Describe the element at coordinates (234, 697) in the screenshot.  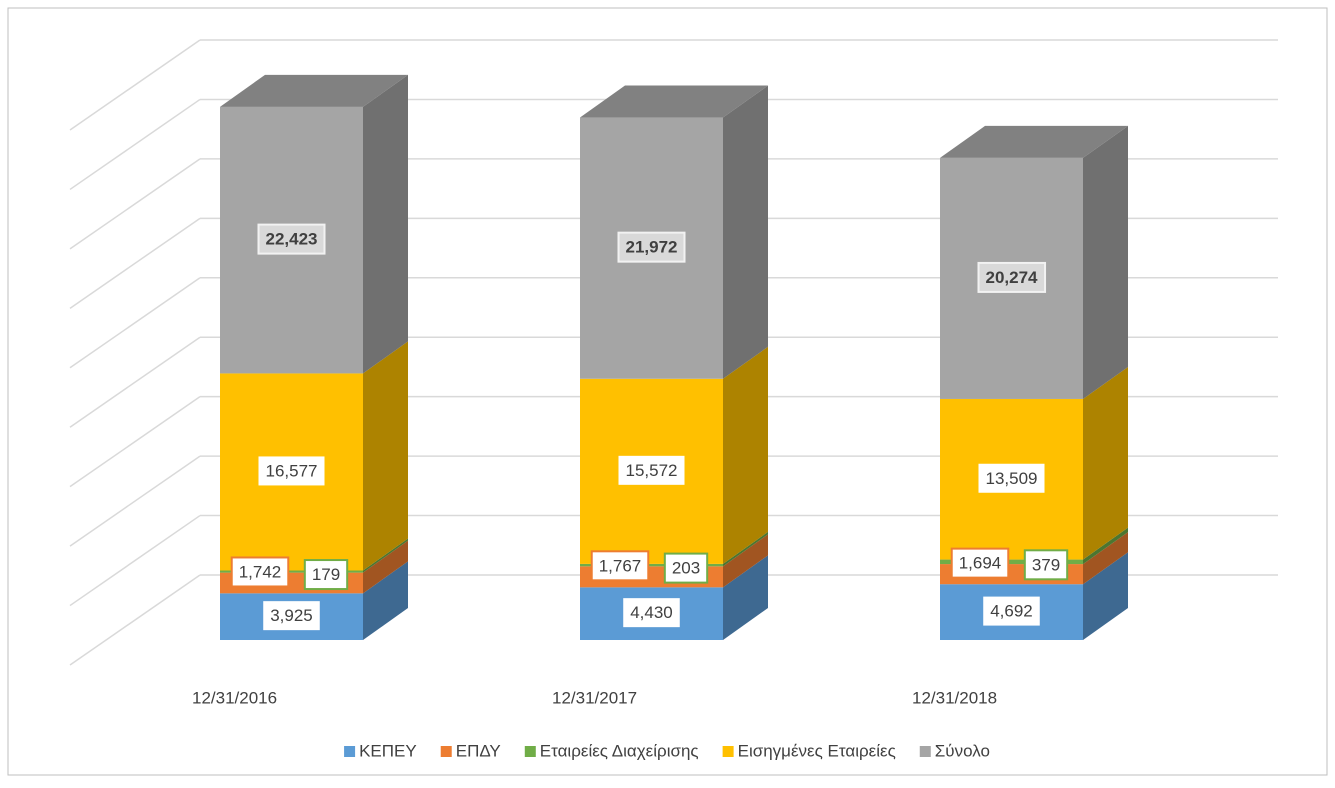
I see `x-tick-label: 12/31/2016` at that location.